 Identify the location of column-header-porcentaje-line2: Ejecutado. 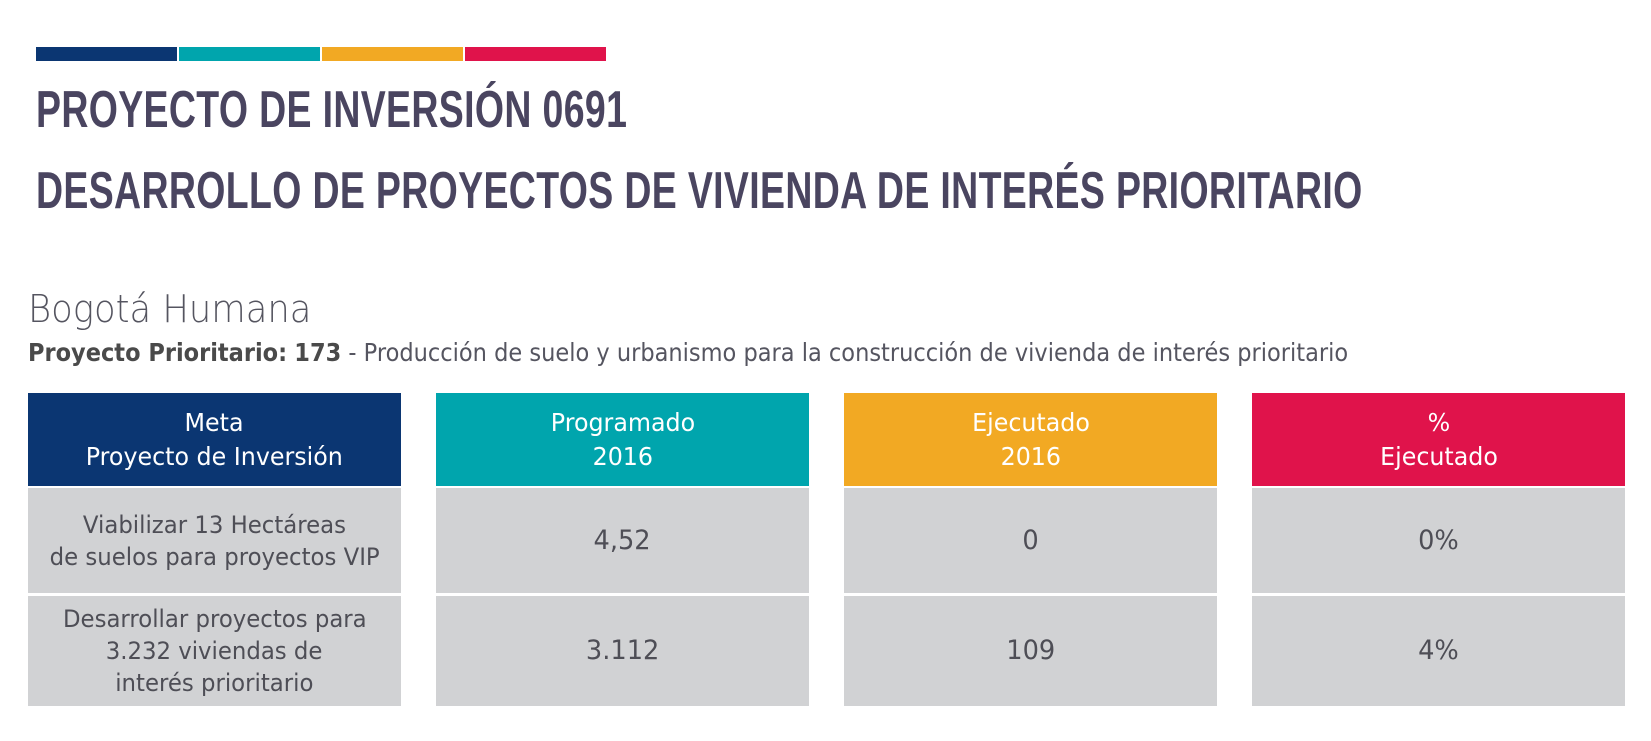
(1438, 456).